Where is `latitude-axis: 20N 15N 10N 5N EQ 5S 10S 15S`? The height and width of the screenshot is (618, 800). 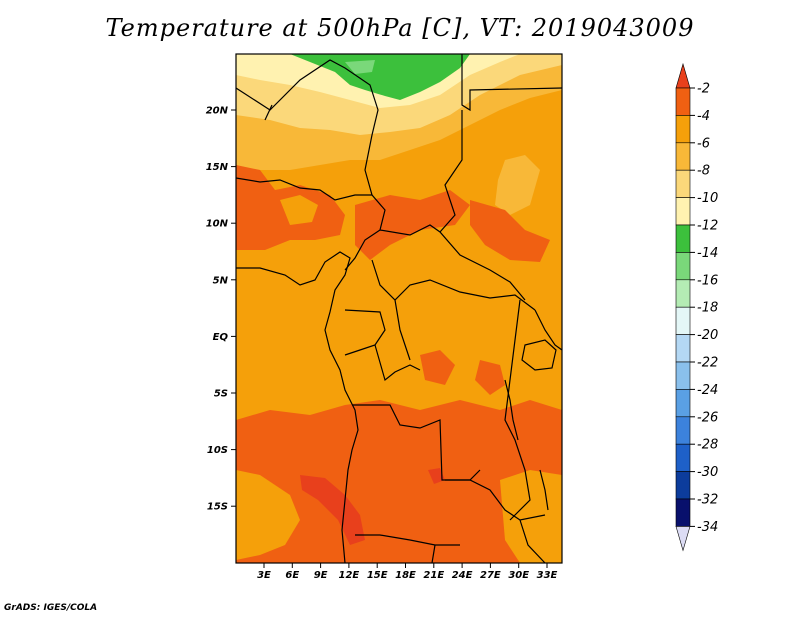 latitude-axis: 20N 15N 10N 5N EQ 5S 10S 15S is located at coordinates (221, 309).